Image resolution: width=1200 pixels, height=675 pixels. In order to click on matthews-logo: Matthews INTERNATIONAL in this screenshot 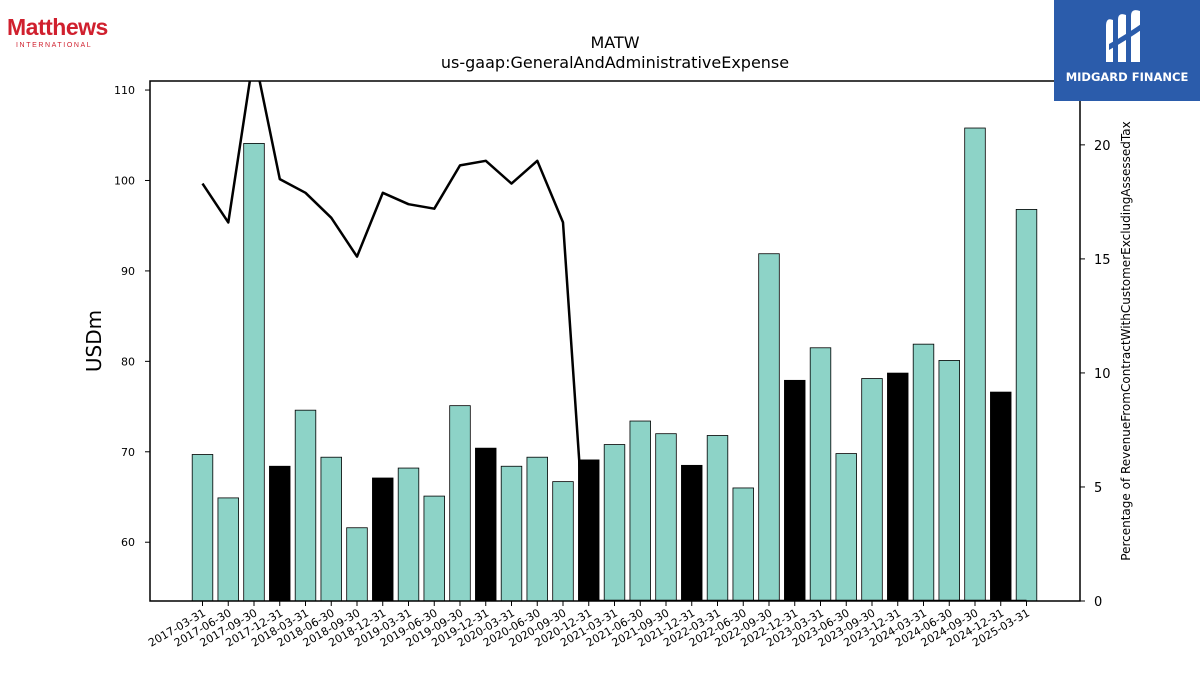, I will do `click(62, 31)`.